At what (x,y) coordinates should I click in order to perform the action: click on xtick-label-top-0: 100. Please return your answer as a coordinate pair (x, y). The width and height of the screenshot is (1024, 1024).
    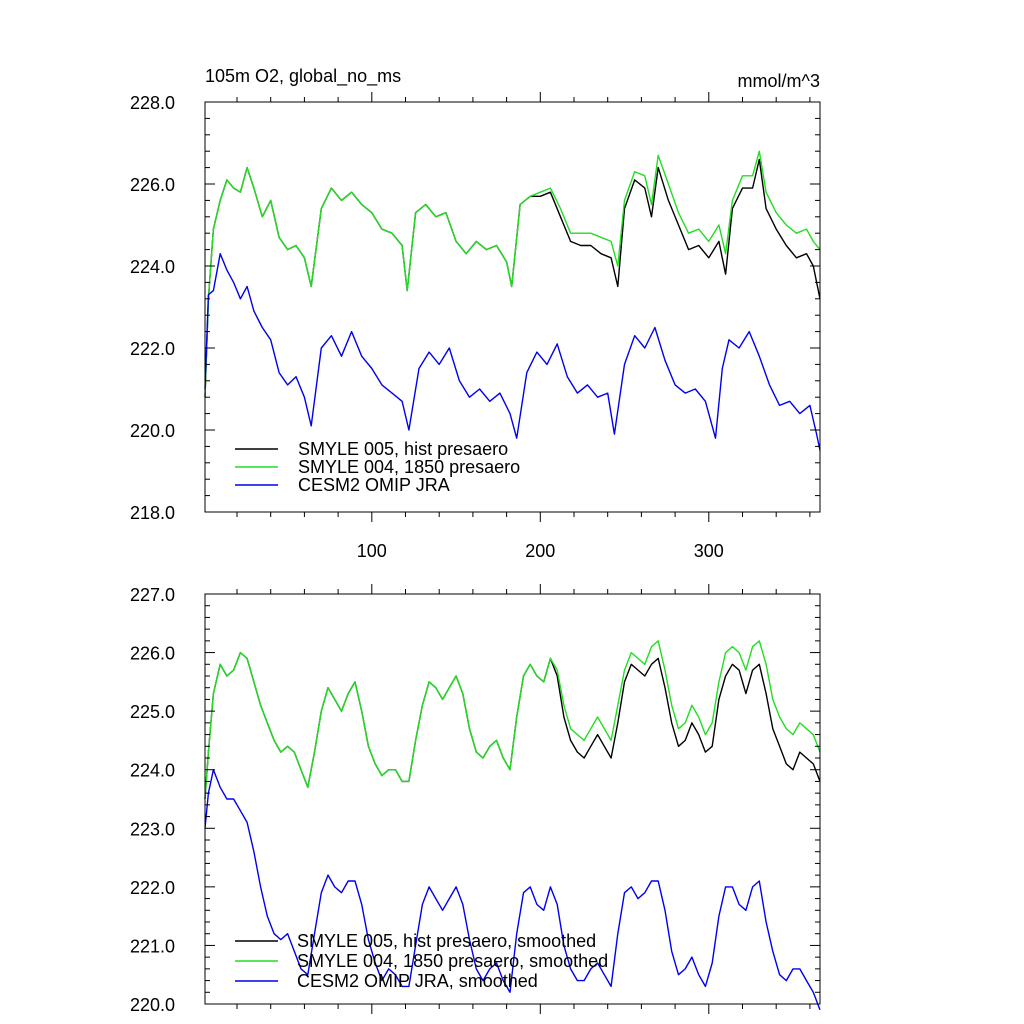
    Looking at the image, I should click on (372, 551).